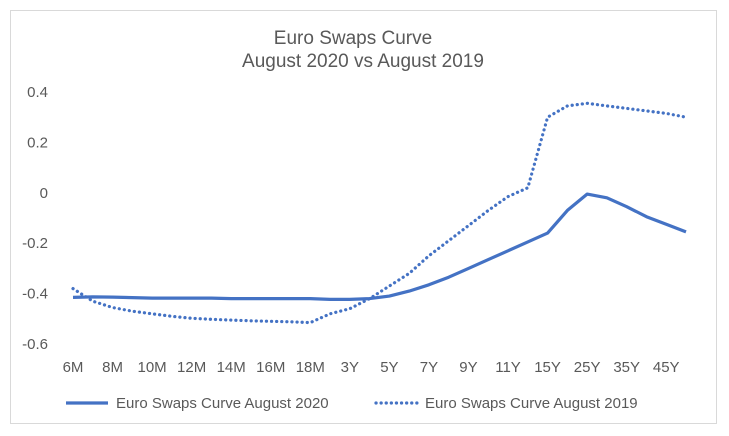 The height and width of the screenshot is (436, 729). What do you see at coordinates (587, 367) in the screenshot?
I see `x-tick-label: 25Y` at bounding box center [587, 367].